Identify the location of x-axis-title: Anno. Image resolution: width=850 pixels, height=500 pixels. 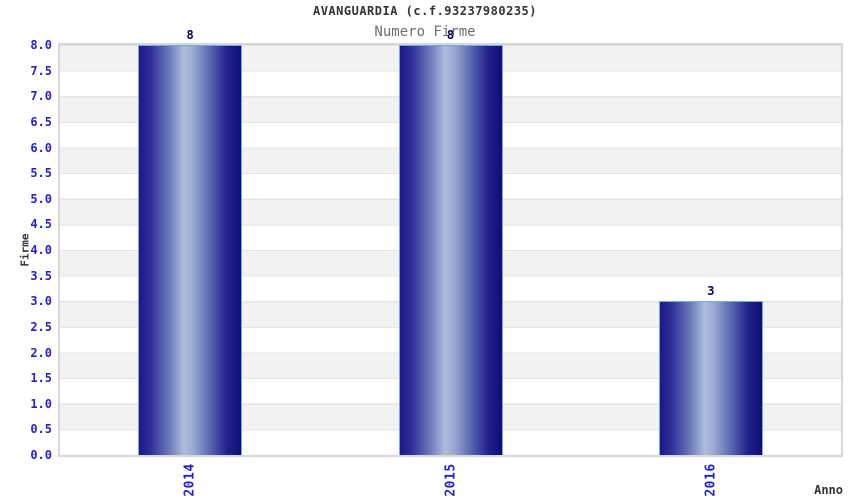
(828, 490).